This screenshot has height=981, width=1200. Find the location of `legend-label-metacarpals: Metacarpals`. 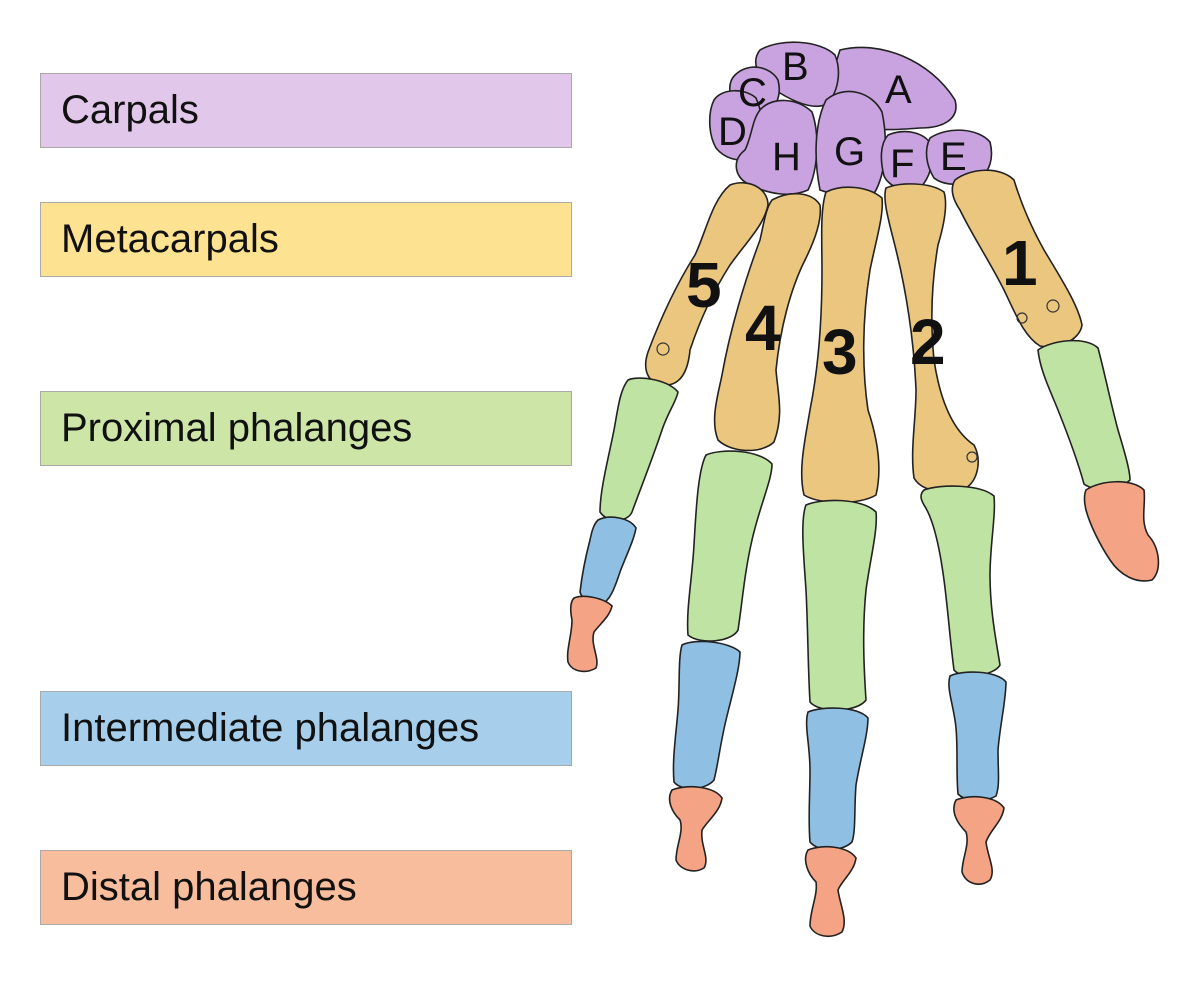

legend-label-metacarpals: Metacarpals is located at coordinates (170, 239).